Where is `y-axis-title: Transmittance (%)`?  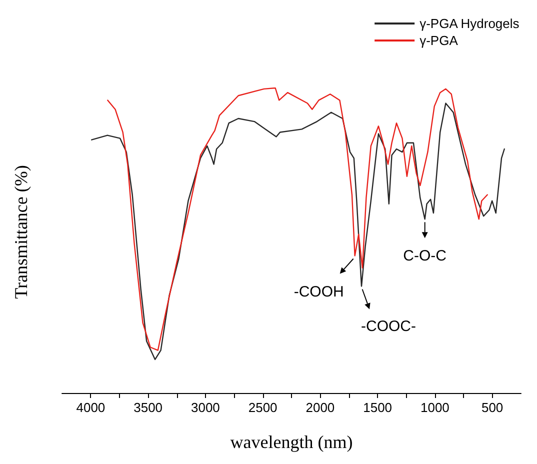
y-axis-title: Transmittance (%) is located at coordinates (21, 232).